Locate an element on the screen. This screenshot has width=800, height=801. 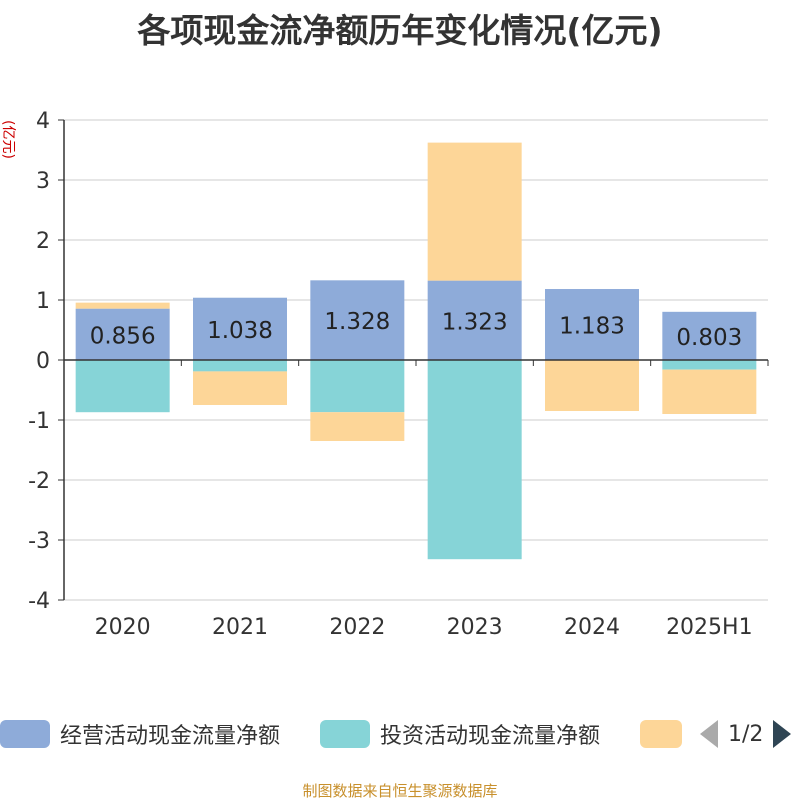
y-axis-title: (亿元) is located at coordinates (8, 139).